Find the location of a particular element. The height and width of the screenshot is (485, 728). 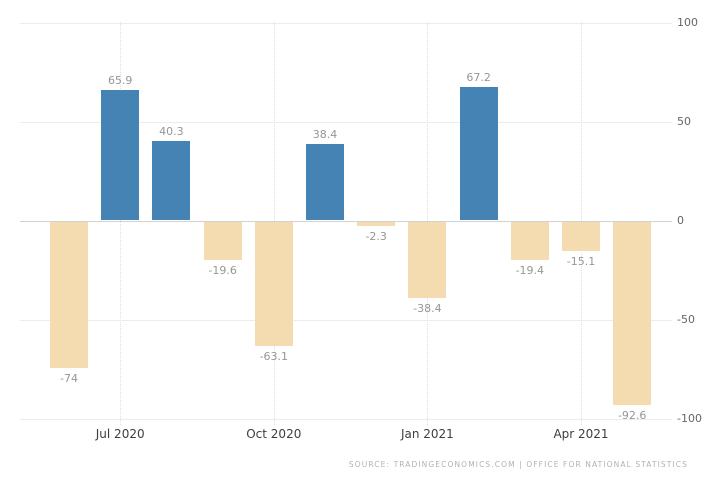

y-axis-tick-label: 100 is located at coordinates (687, 22).